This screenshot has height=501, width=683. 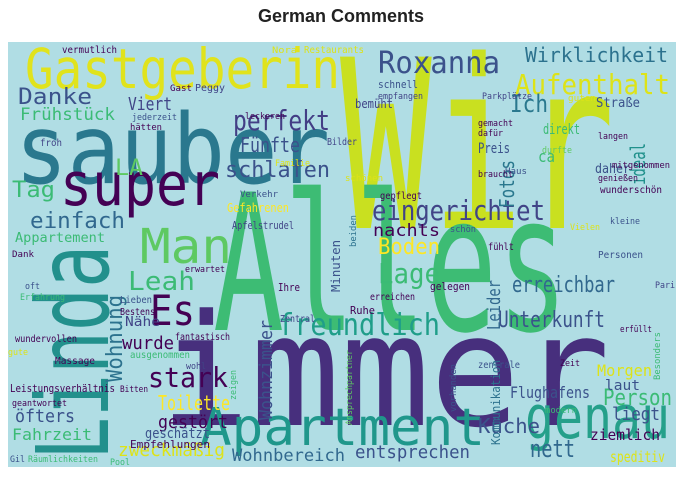 I want to click on word: mitgenommen, so click(x=641, y=166).